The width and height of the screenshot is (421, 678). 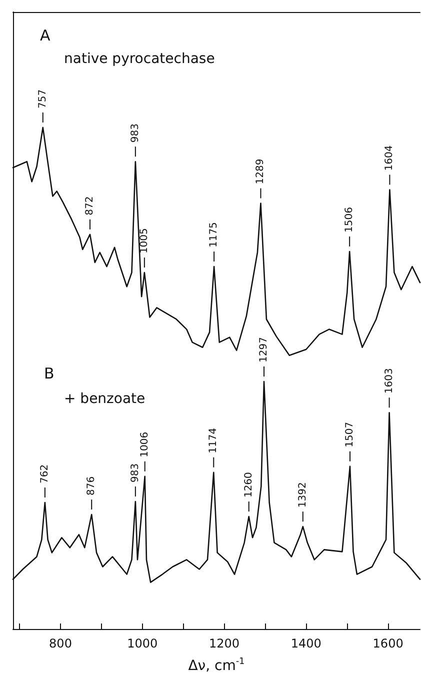 What do you see at coordinates (350, 435) in the screenshot?
I see `annotation: 1507` at bounding box center [350, 435].